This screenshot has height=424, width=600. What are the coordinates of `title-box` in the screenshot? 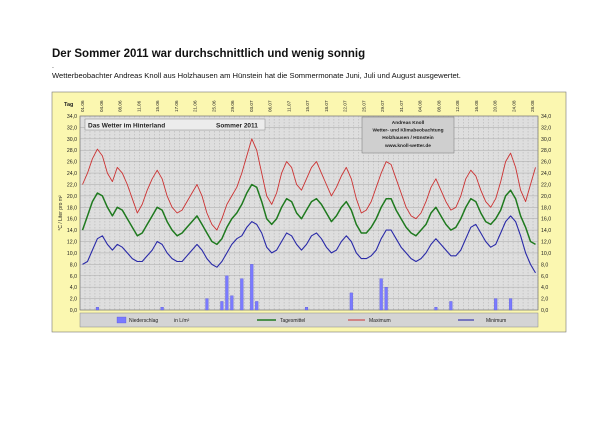 It's located at (175, 124).